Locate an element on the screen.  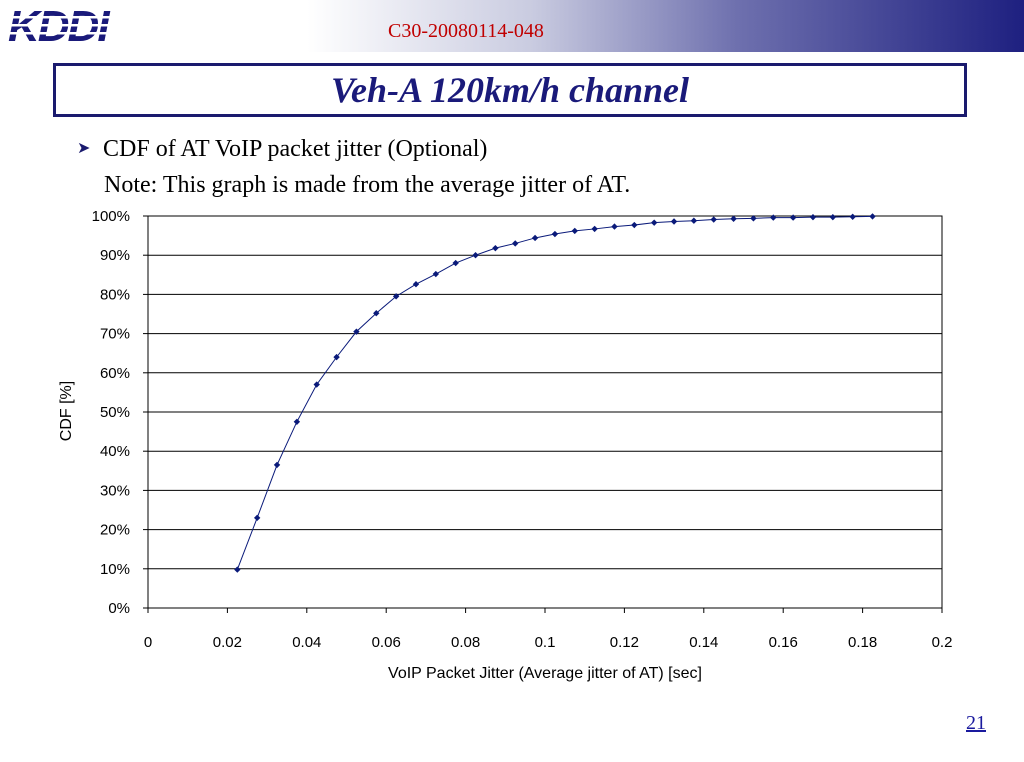
x-tick-label: 0.06 is located at coordinates (386, 642).